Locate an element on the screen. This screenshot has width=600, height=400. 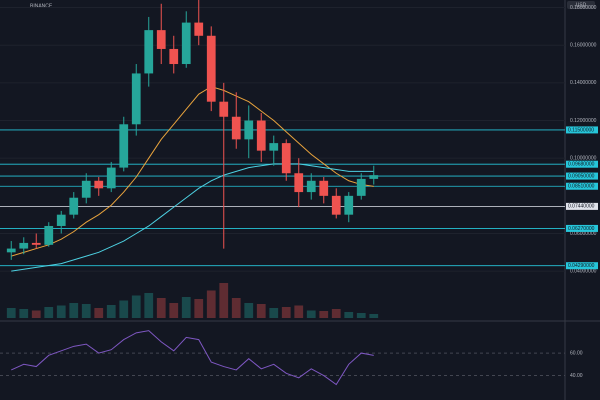
y-tick-label: 0.12000000 is located at coordinates (583, 121).